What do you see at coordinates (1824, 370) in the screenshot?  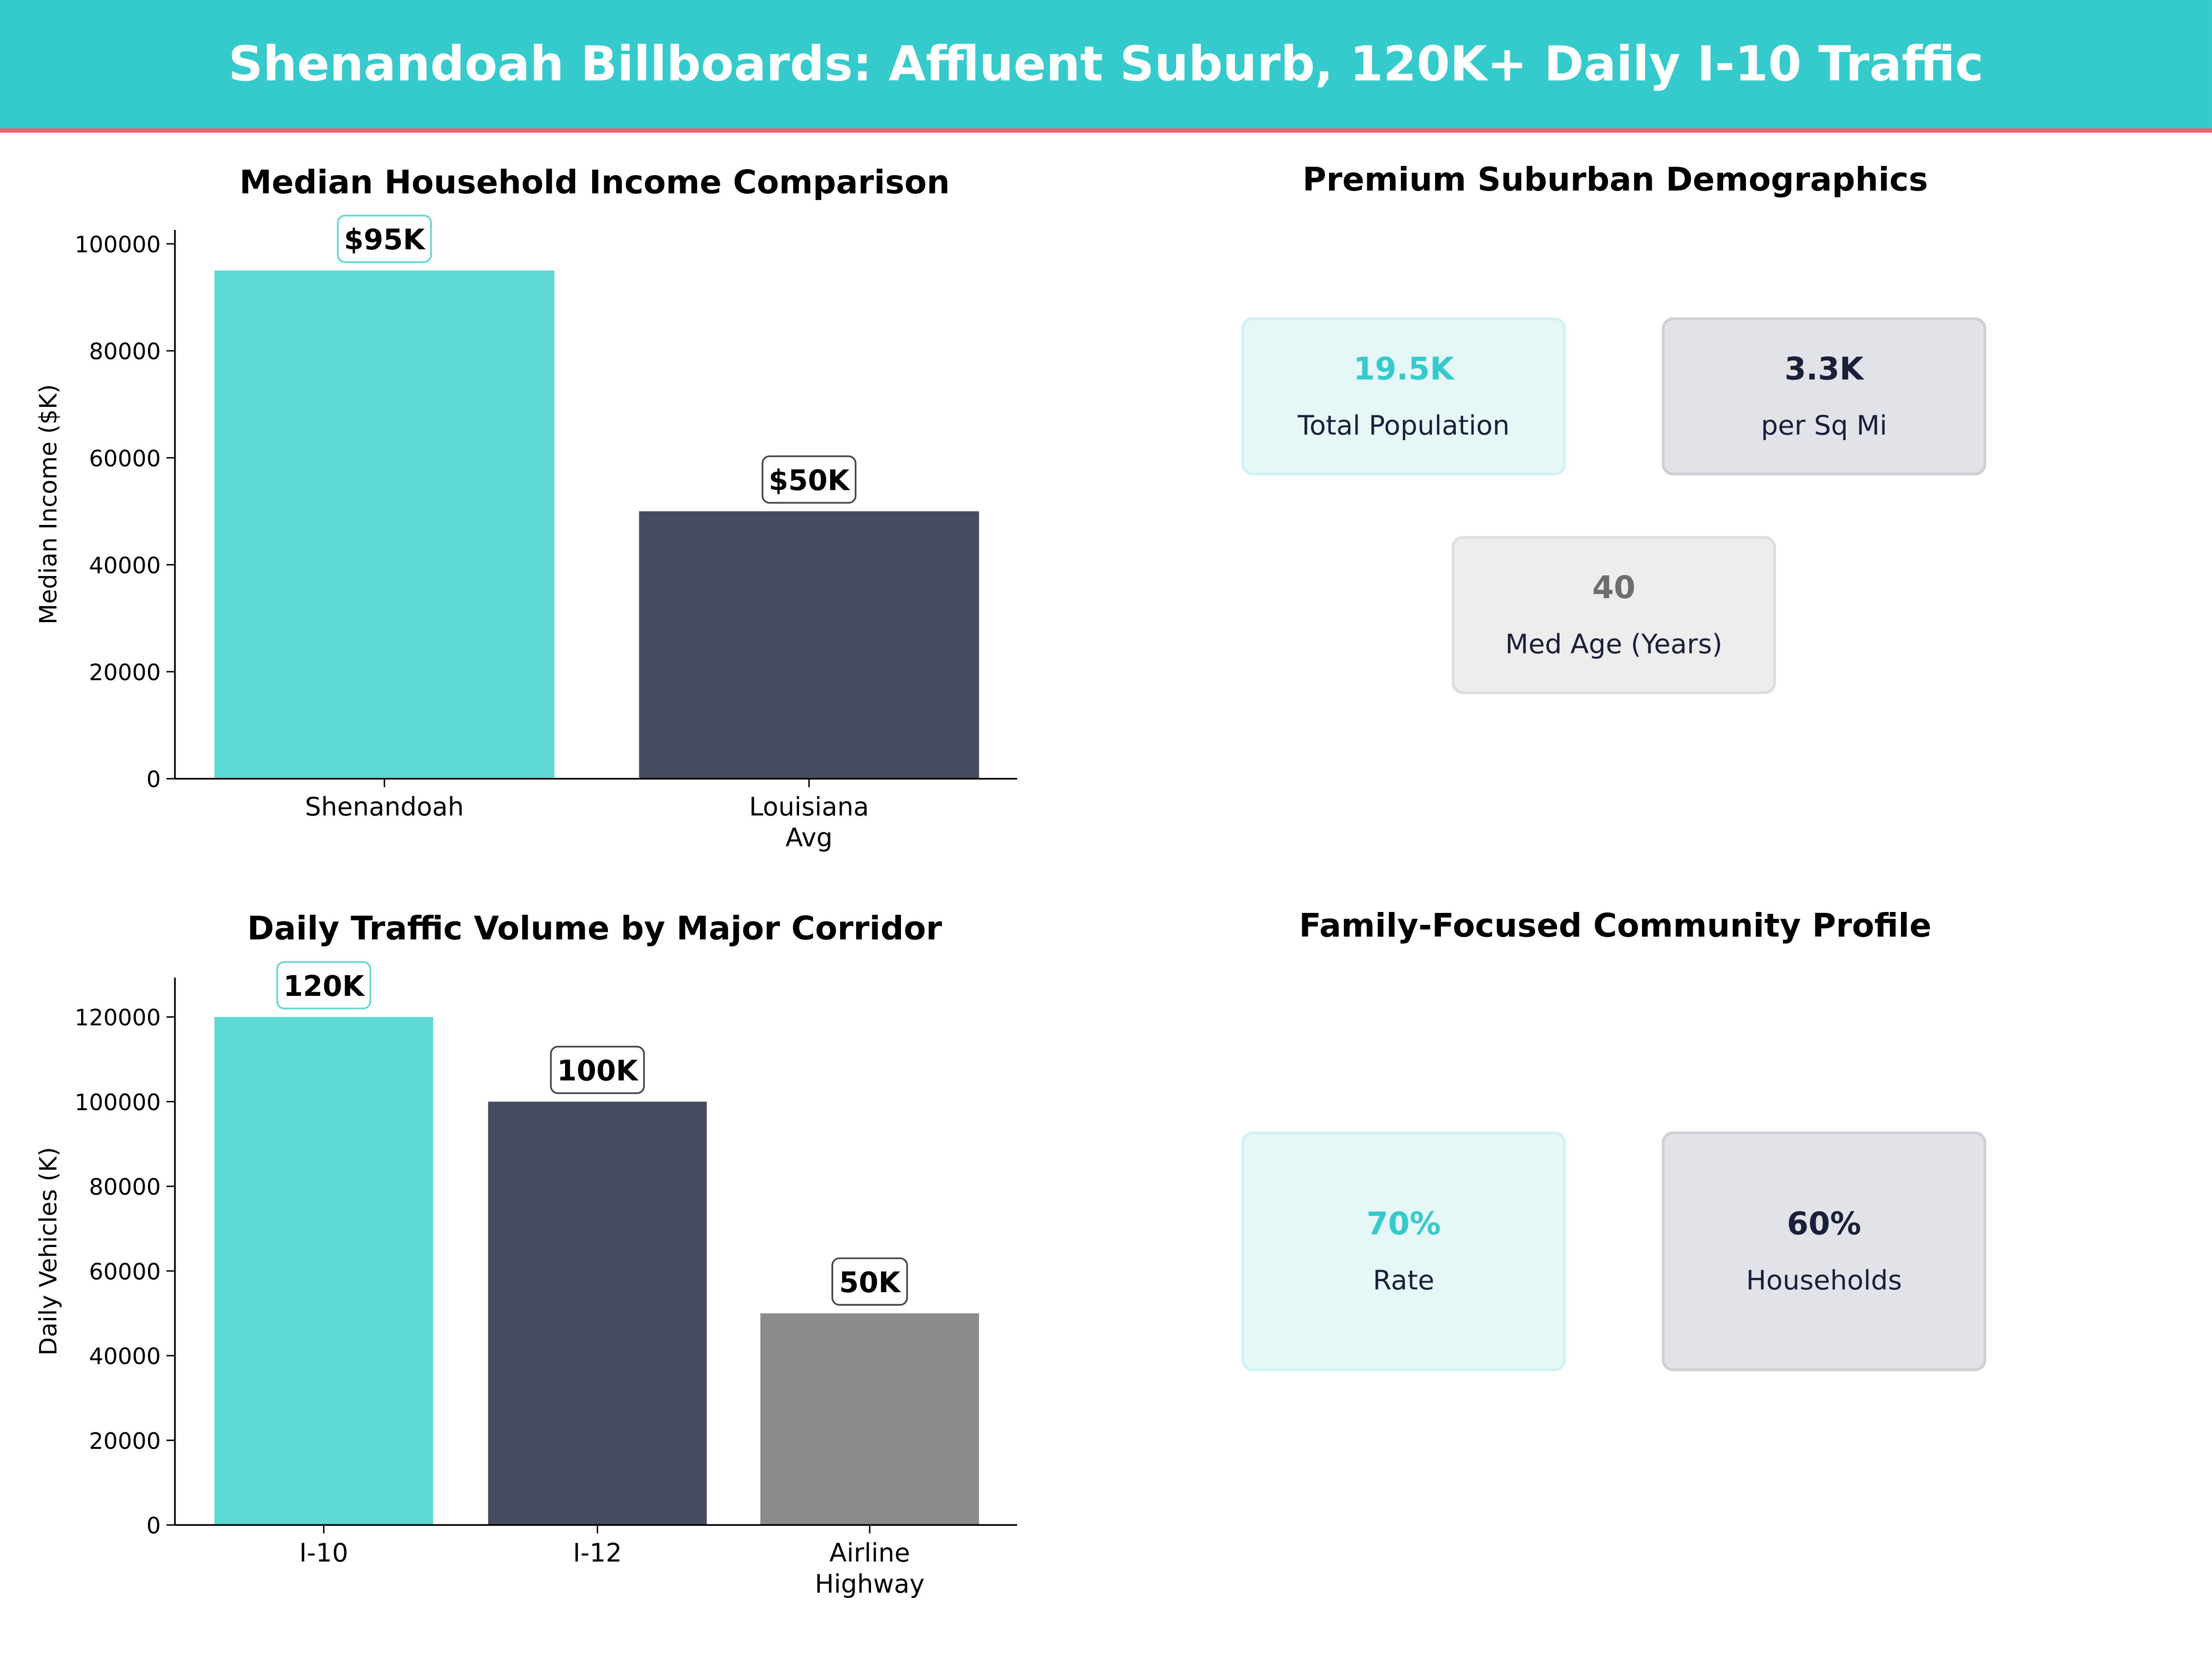 I see `card-value: 3.3K` at bounding box center [1824, 370].